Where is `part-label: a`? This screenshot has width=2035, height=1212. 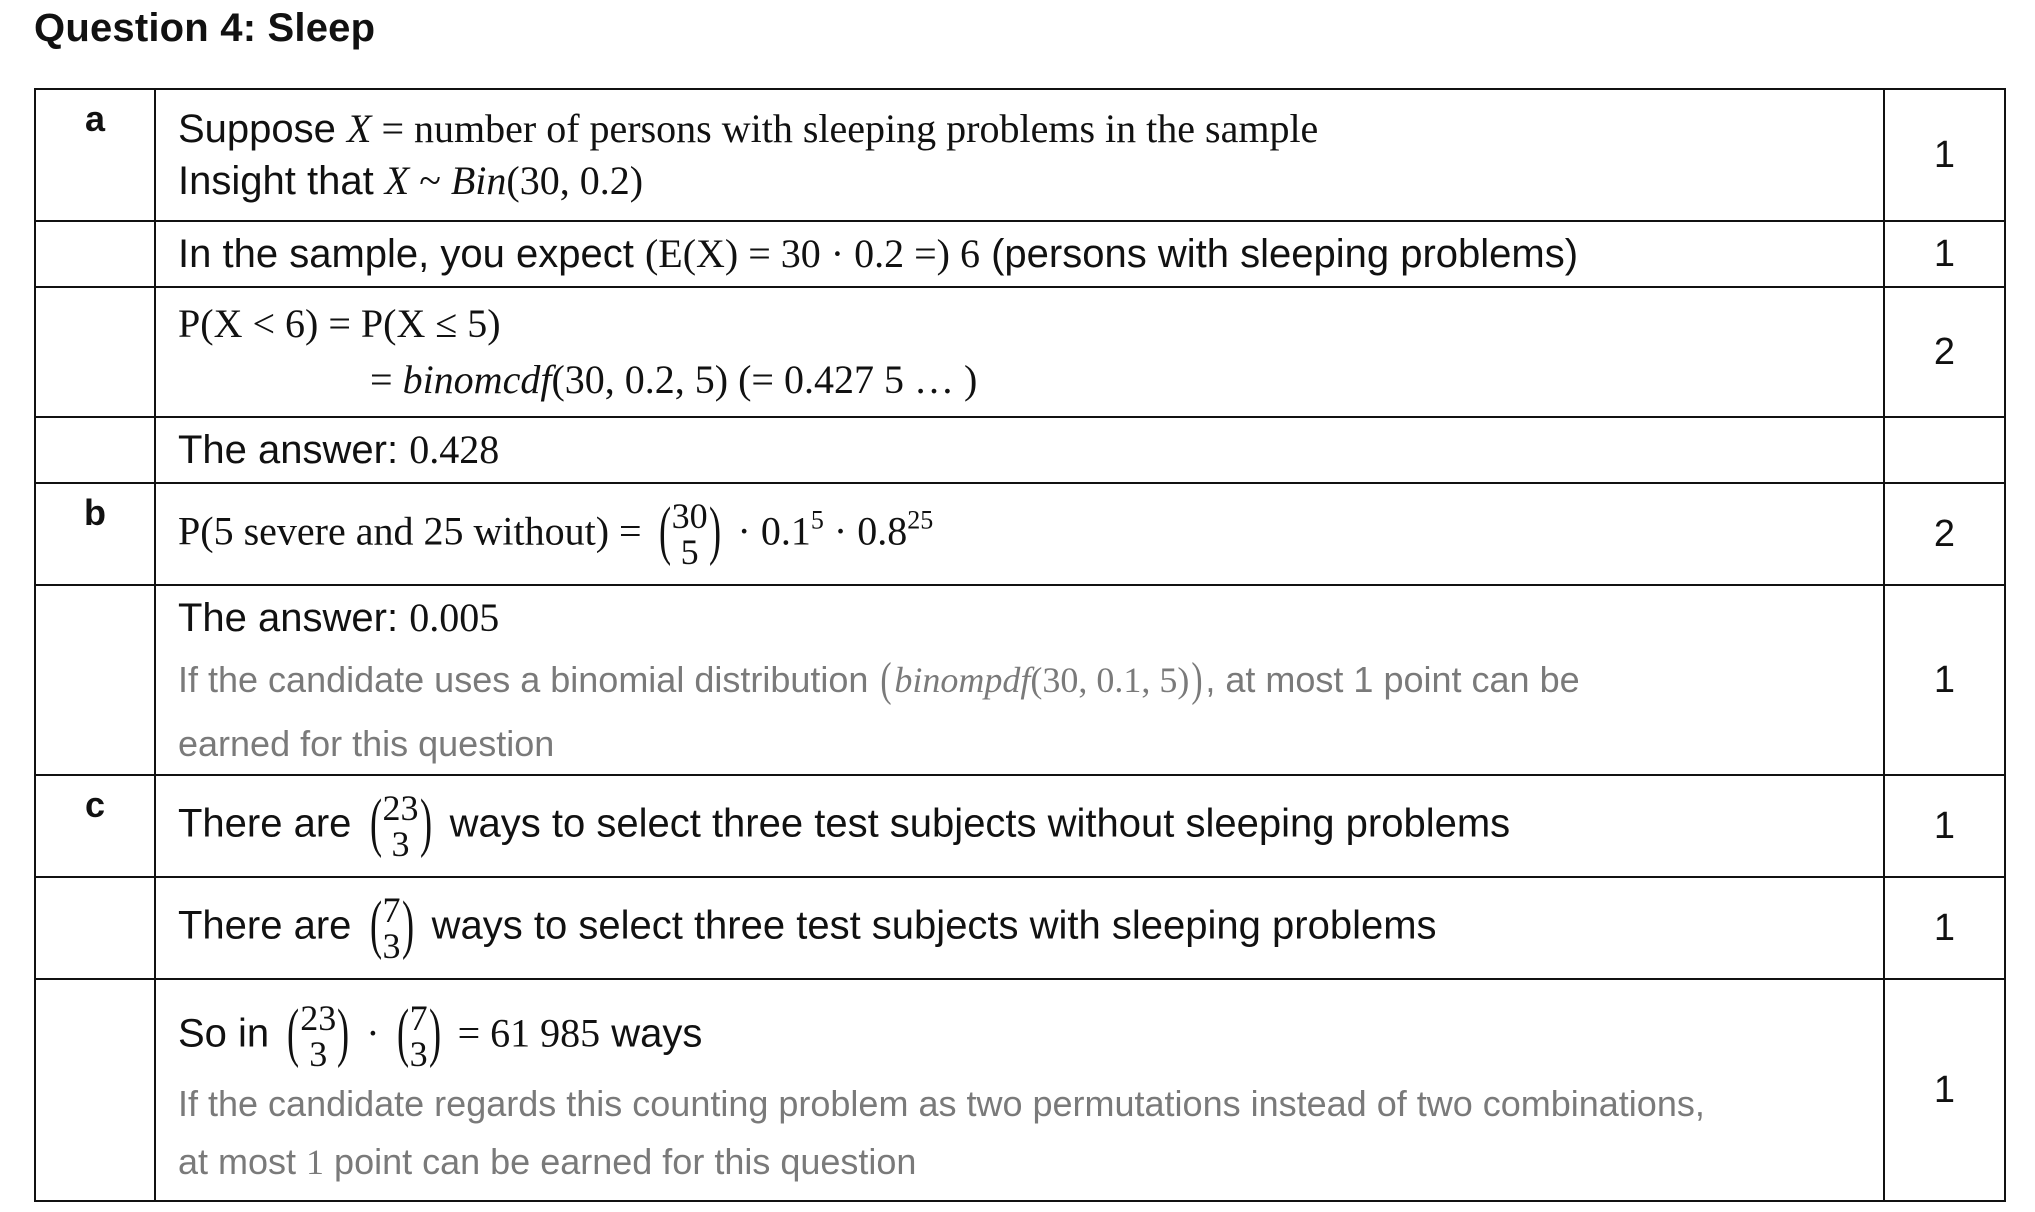 part-label: a is located at coordinates (95, 155).